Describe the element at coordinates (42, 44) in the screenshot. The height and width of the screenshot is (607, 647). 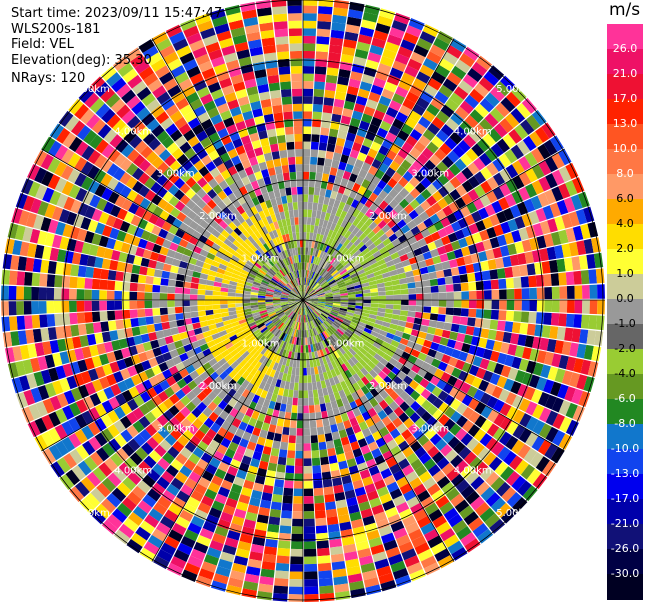
I see `field-text: Field: VEL` at that location.